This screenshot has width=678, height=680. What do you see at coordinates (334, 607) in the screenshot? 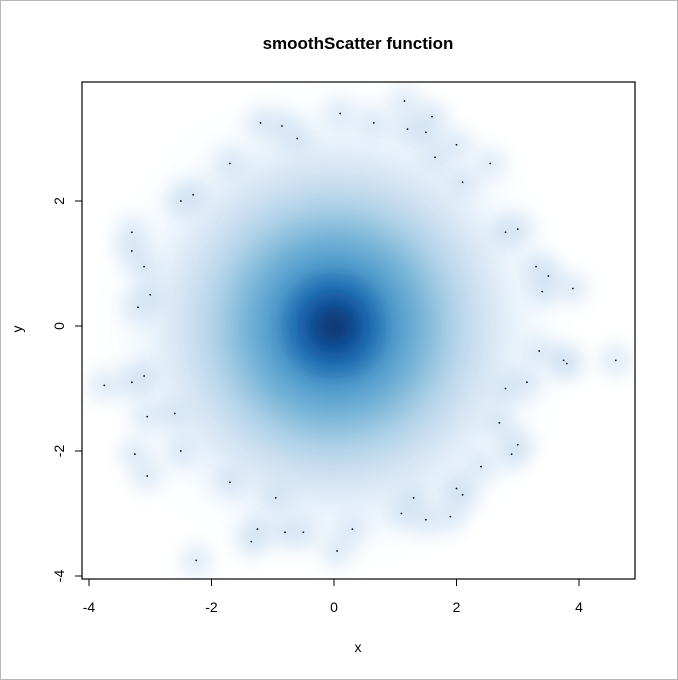
I see `x-tick-label: 0` at bounding box center [334, 607].